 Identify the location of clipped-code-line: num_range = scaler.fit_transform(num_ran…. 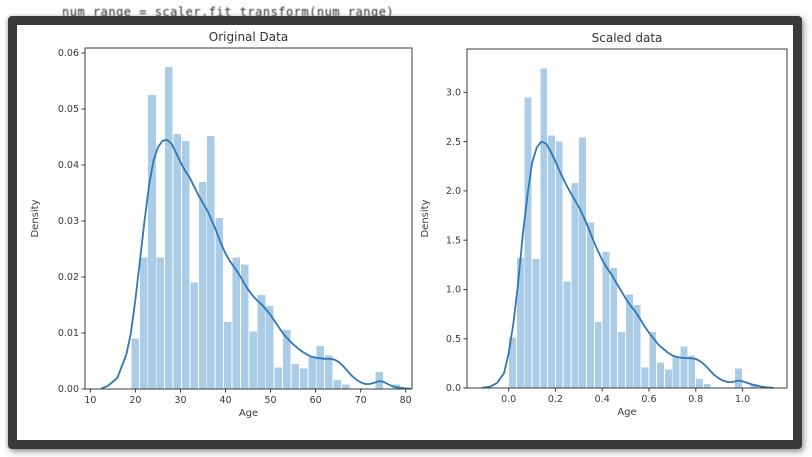
(228, 11).